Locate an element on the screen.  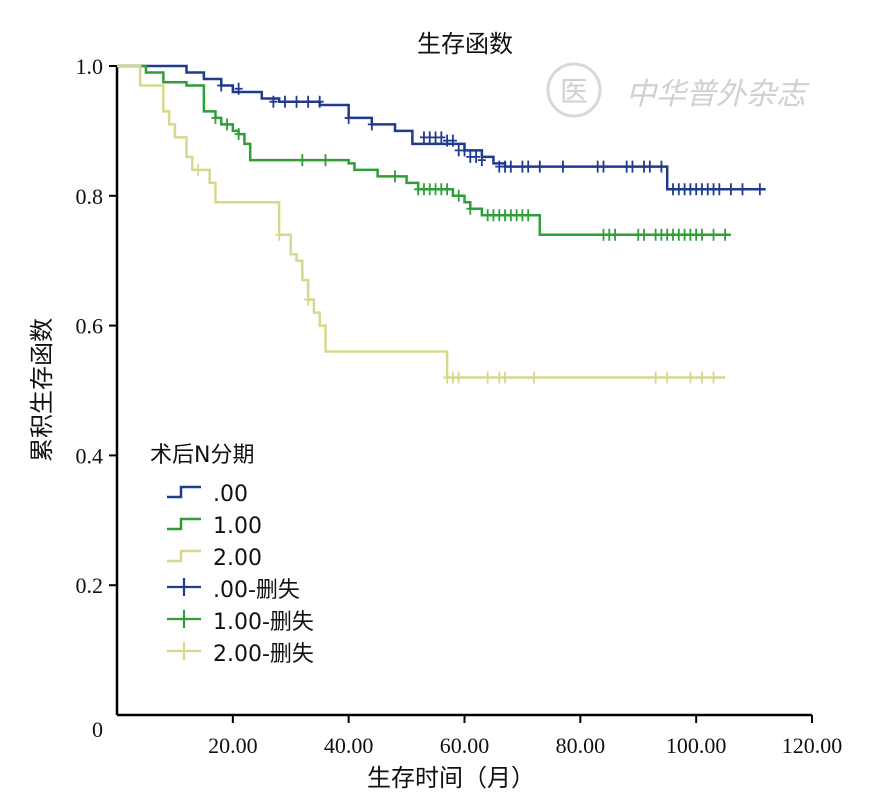
x-ticks: 20.00 40.00 60.00 80.00 100.00 120.00 is located at coordinates (525, 736).